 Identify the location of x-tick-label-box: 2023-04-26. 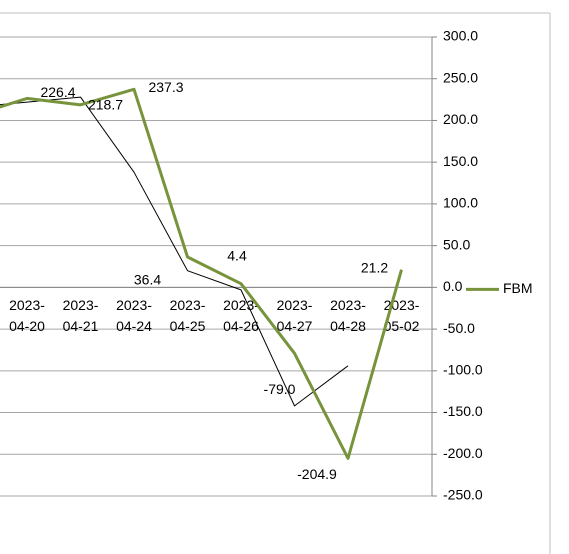
(241, 316).